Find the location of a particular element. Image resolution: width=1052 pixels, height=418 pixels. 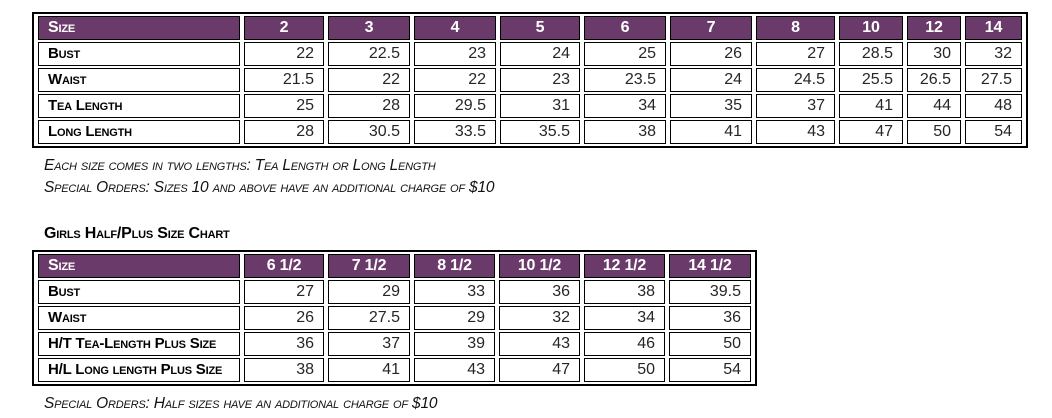

size-column-header: 12 1/2 is located at coordinates (624, 266).